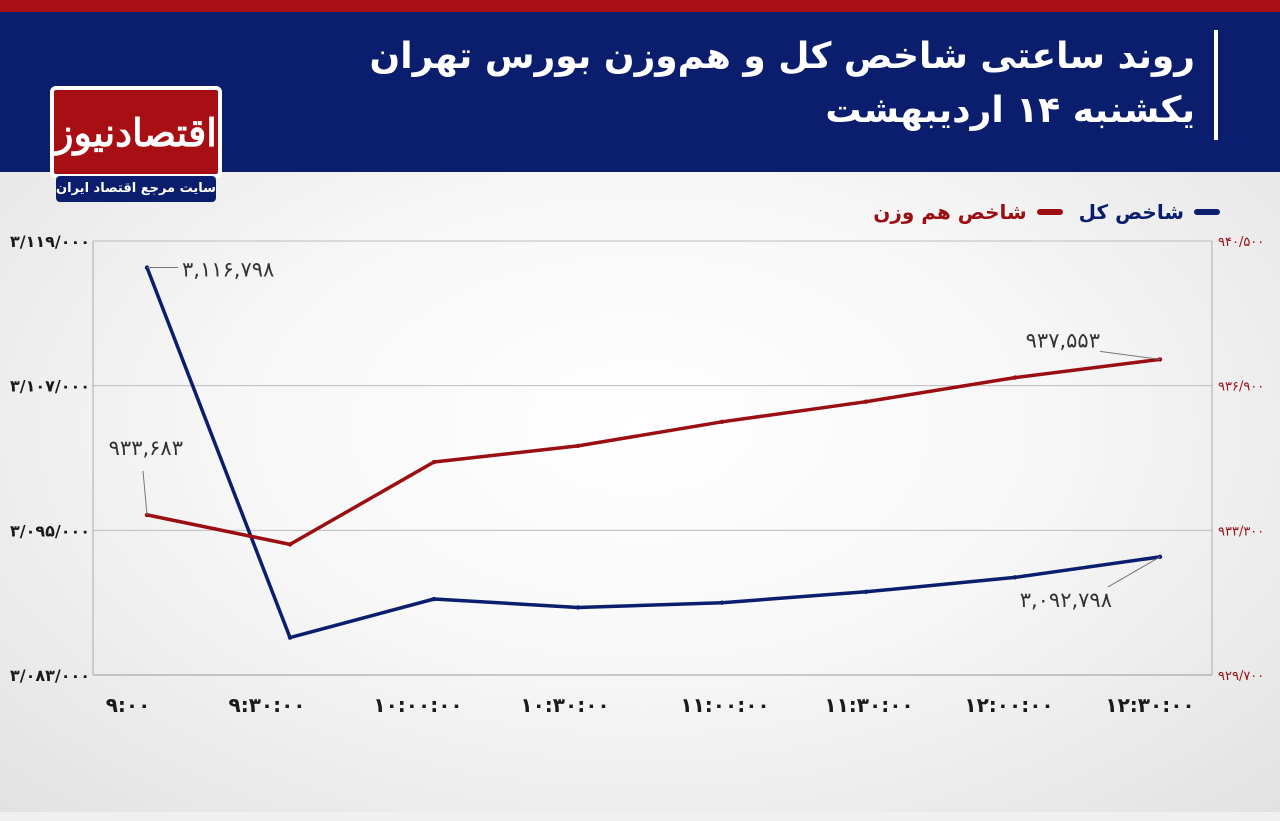 The width and height of the screenshot is (1280, 821). Describe the element at coordinates (868, 705) in the screenshot. I see `x-tick-label: ۱۱:۳۰:۰۰` at that location.